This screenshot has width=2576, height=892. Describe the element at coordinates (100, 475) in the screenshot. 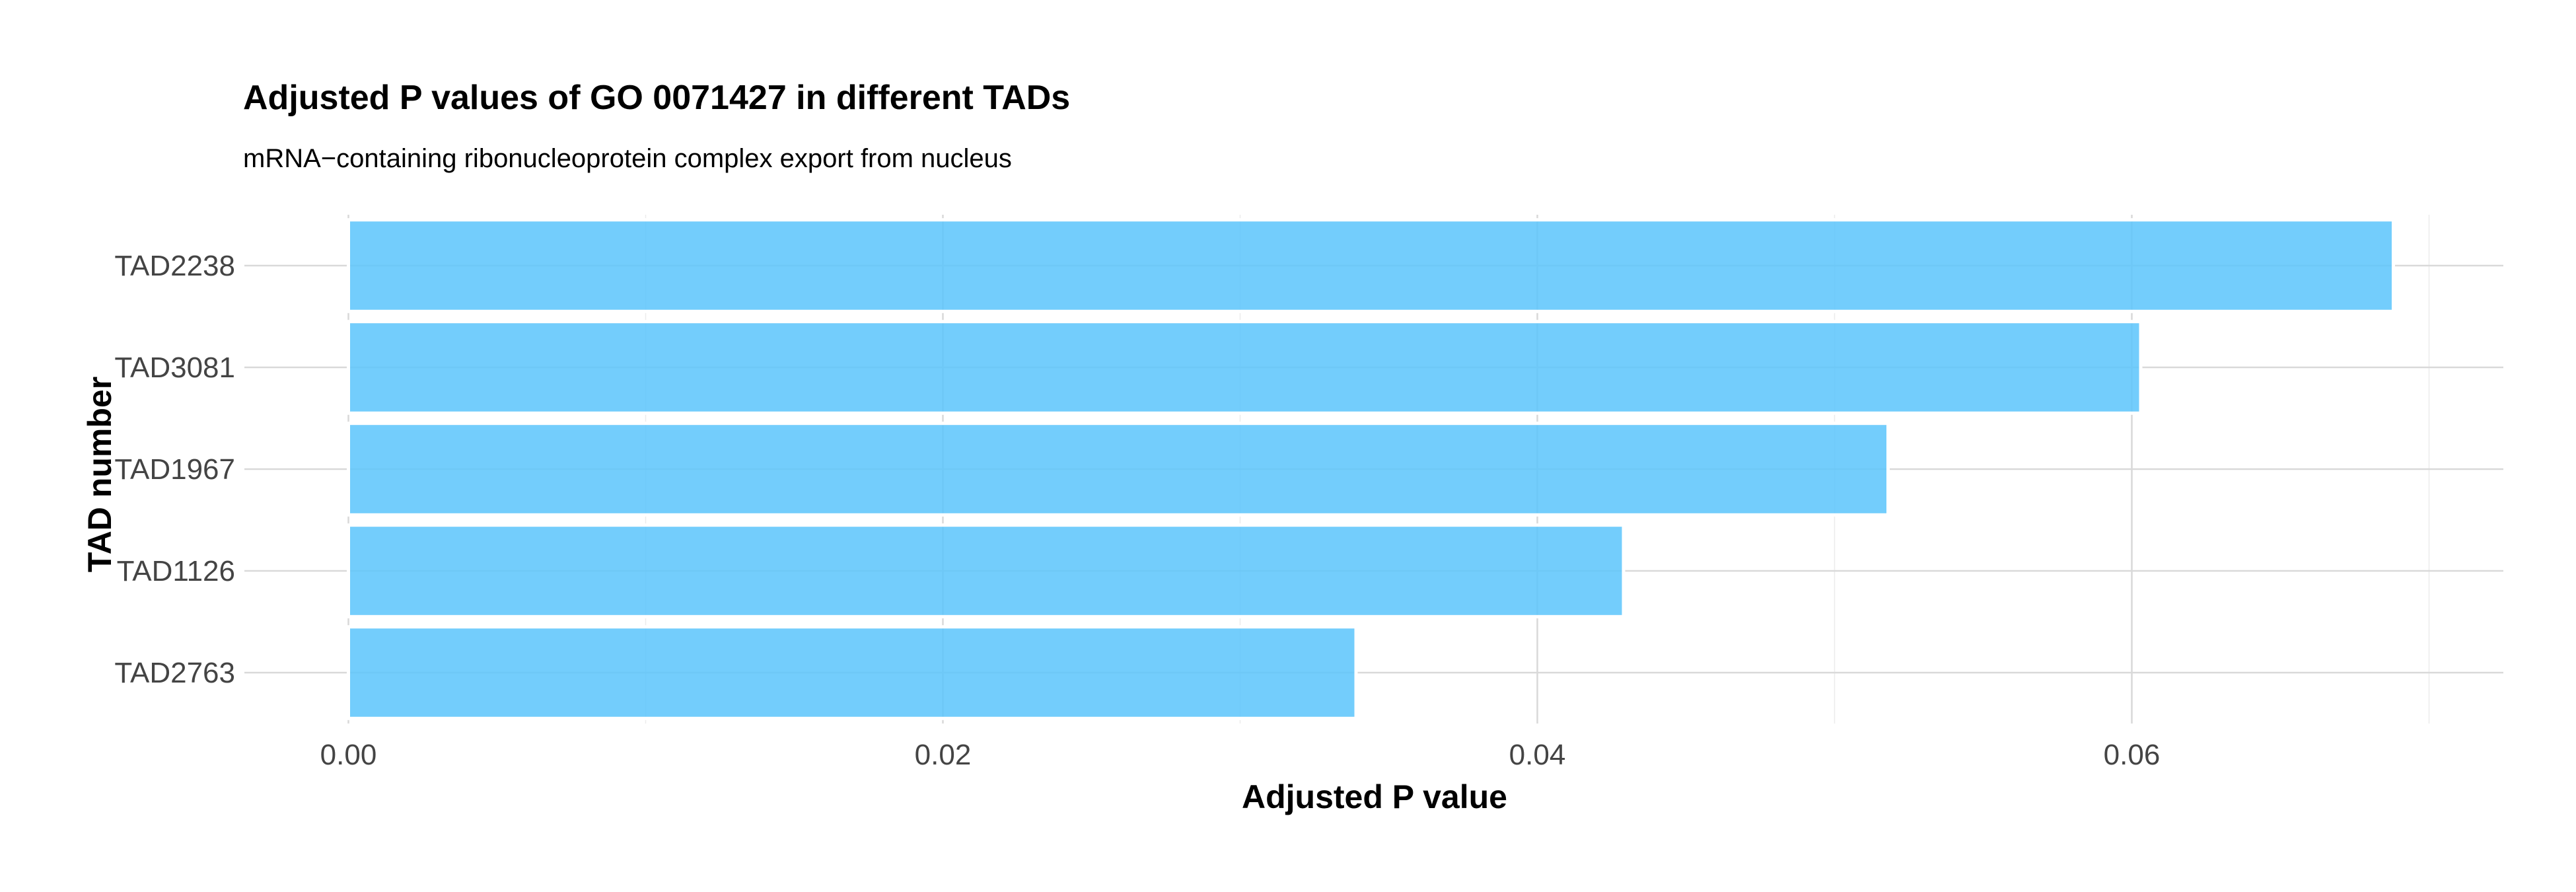

I see `y-axis-title: TAD number` at that location.